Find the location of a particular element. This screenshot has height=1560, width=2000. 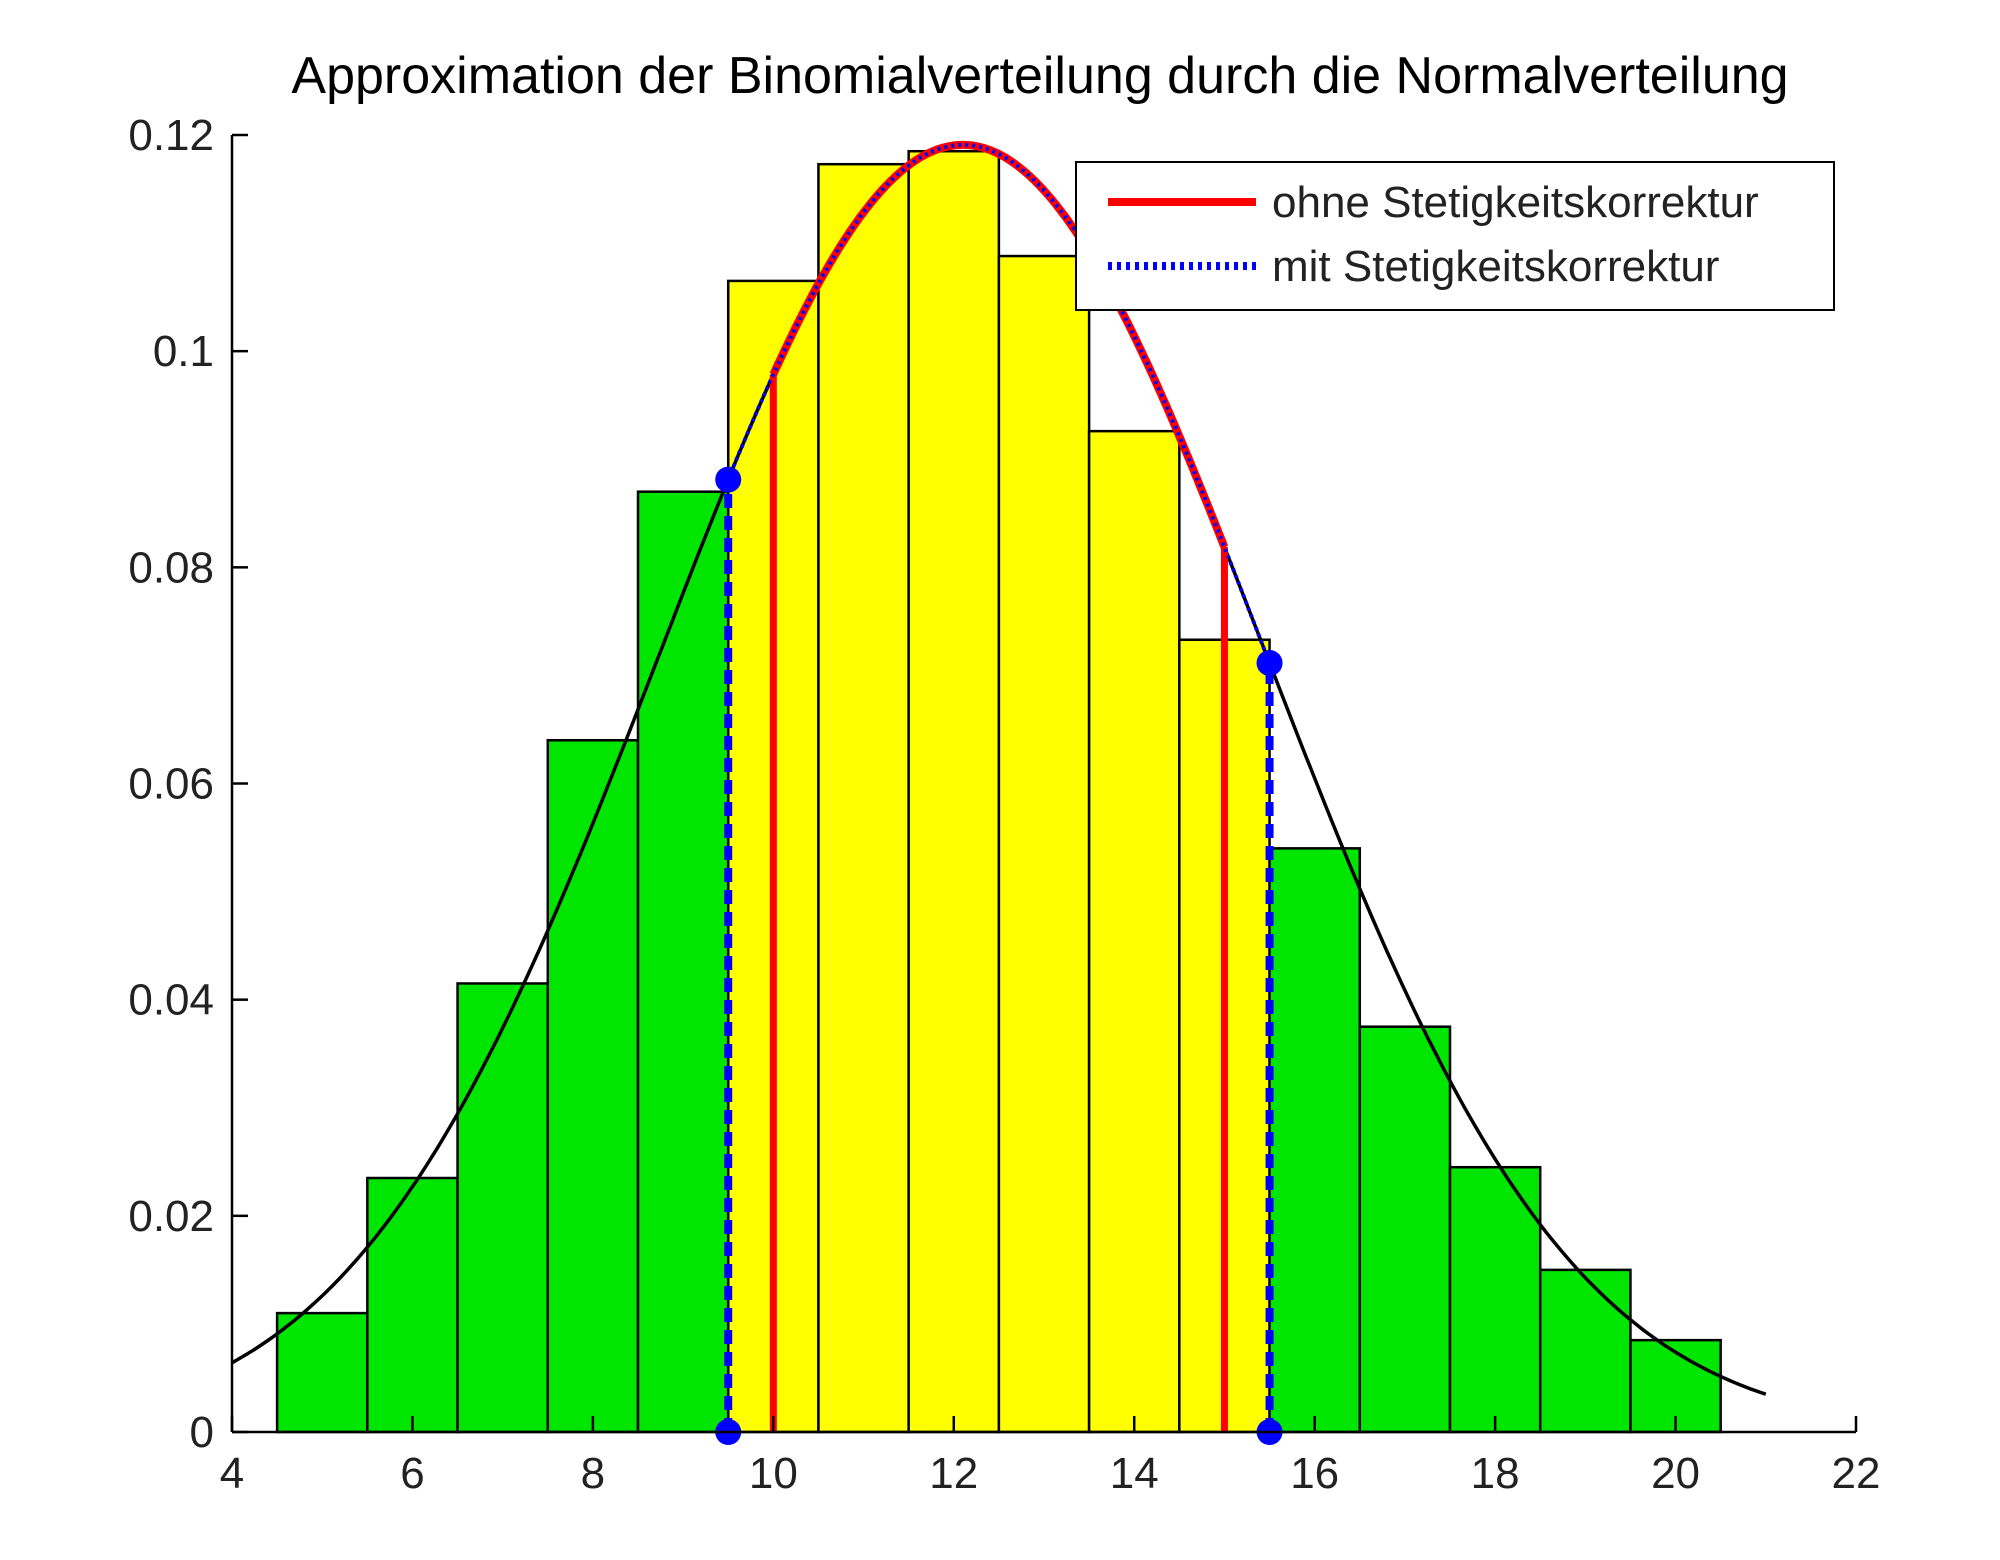

series-mit-right-marker-top is located at coordinates (1269, 662).